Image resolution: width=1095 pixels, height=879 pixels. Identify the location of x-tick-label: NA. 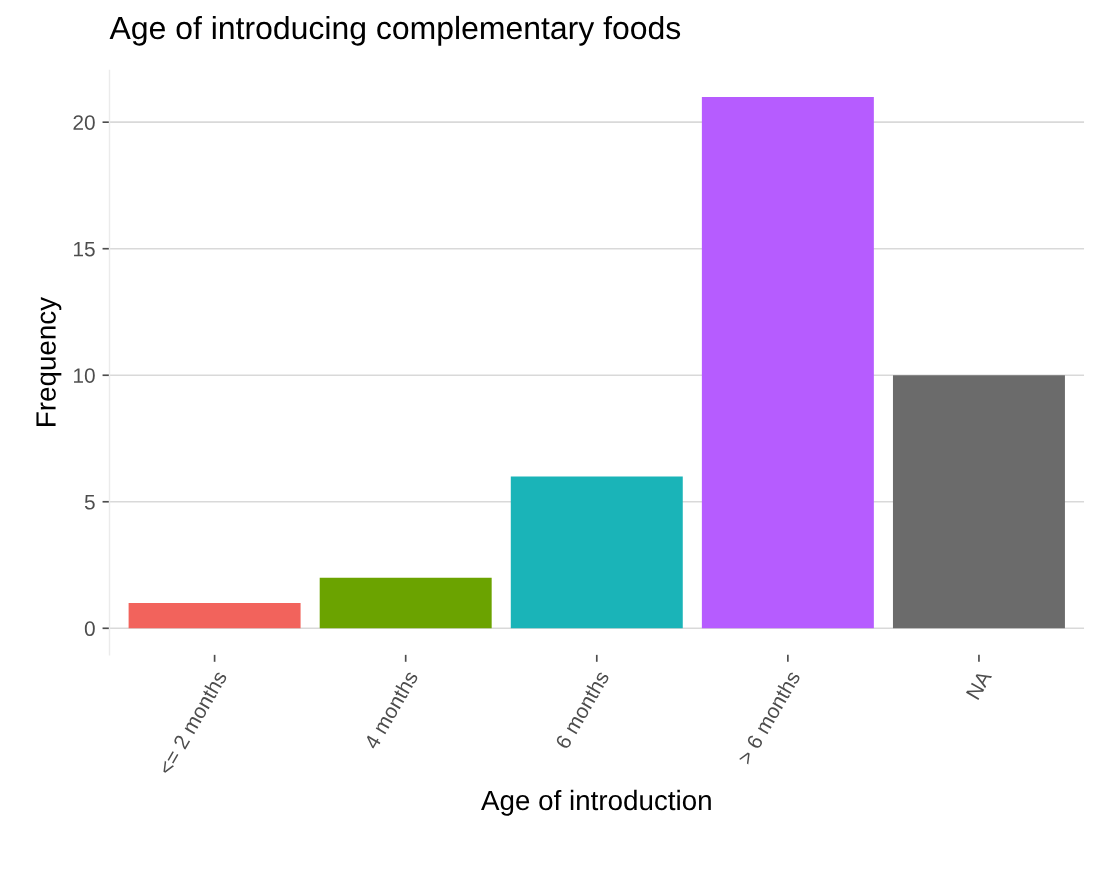
(979, 684).